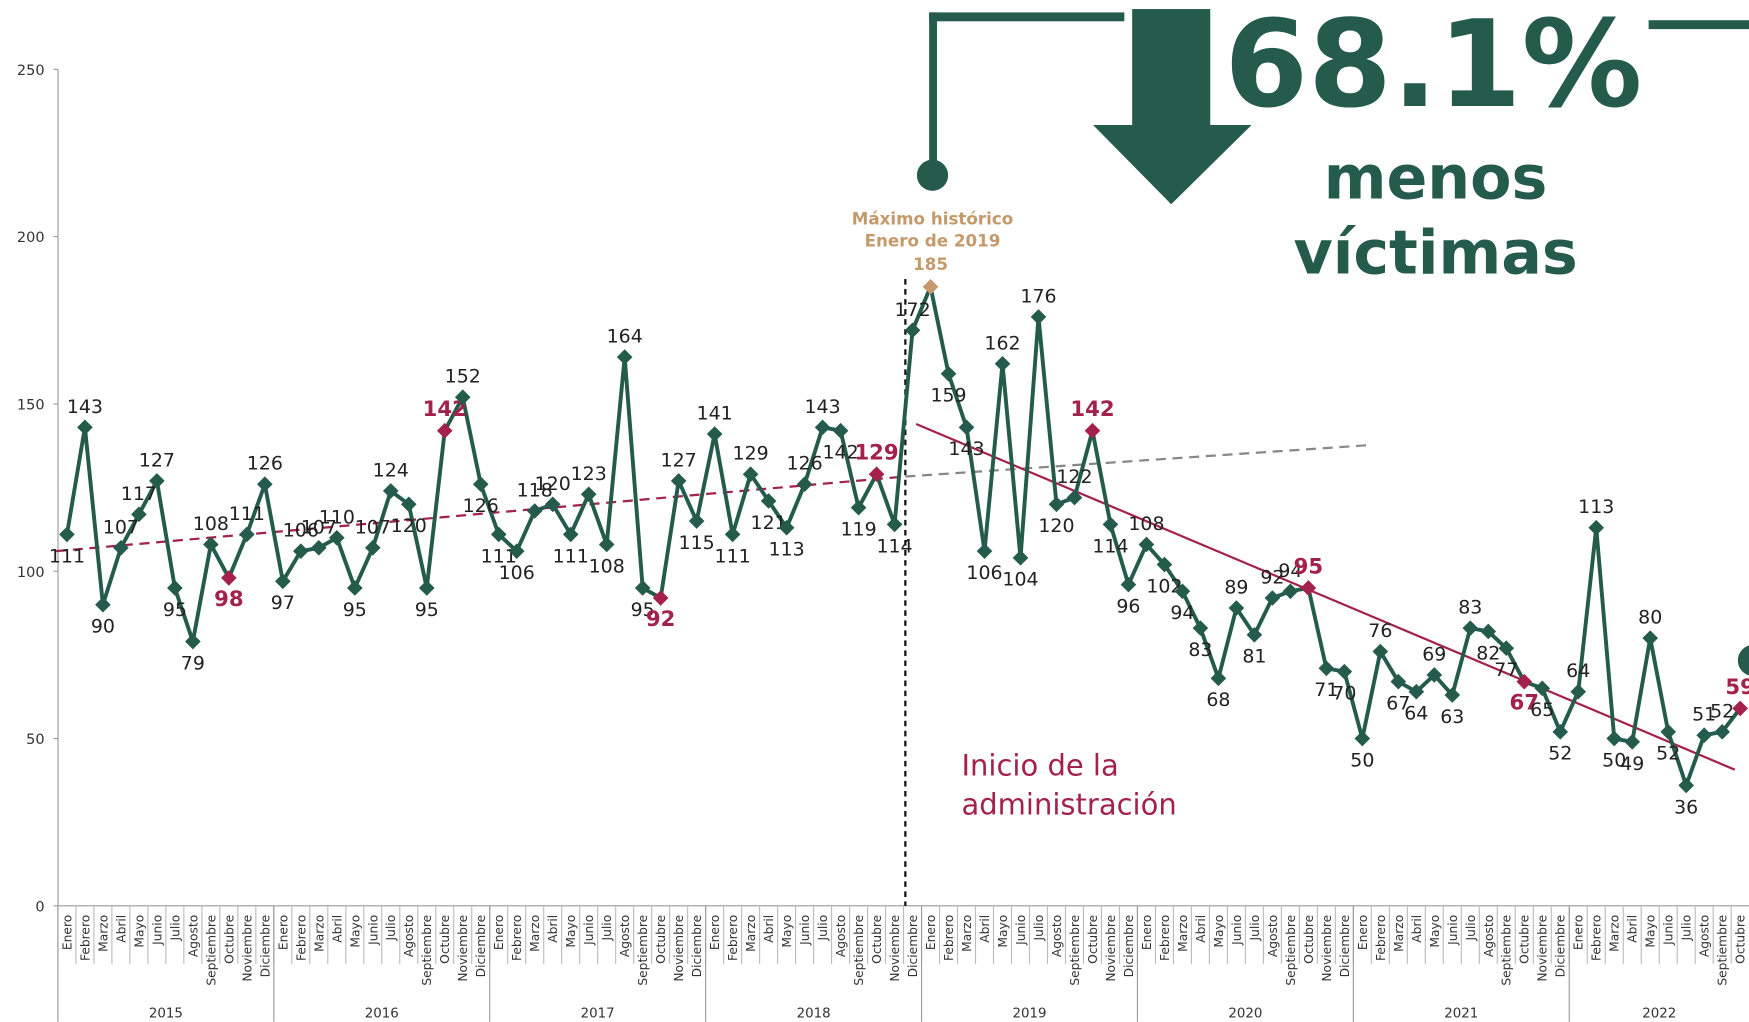  Describe the element at coordinates (1172, 165) in the screenshot. I see `arrow` at that location.